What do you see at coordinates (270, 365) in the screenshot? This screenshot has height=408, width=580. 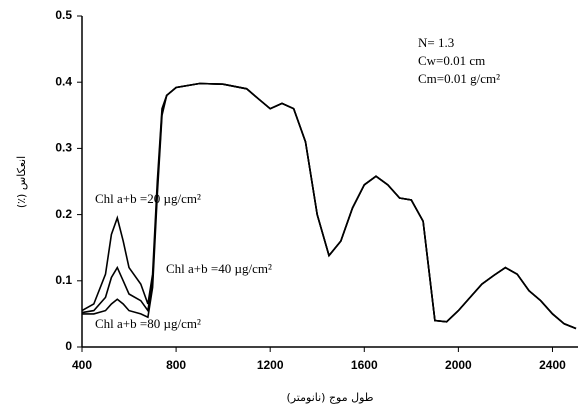 I see `x-tick-label: 1200` at bounding box center [270, 365].